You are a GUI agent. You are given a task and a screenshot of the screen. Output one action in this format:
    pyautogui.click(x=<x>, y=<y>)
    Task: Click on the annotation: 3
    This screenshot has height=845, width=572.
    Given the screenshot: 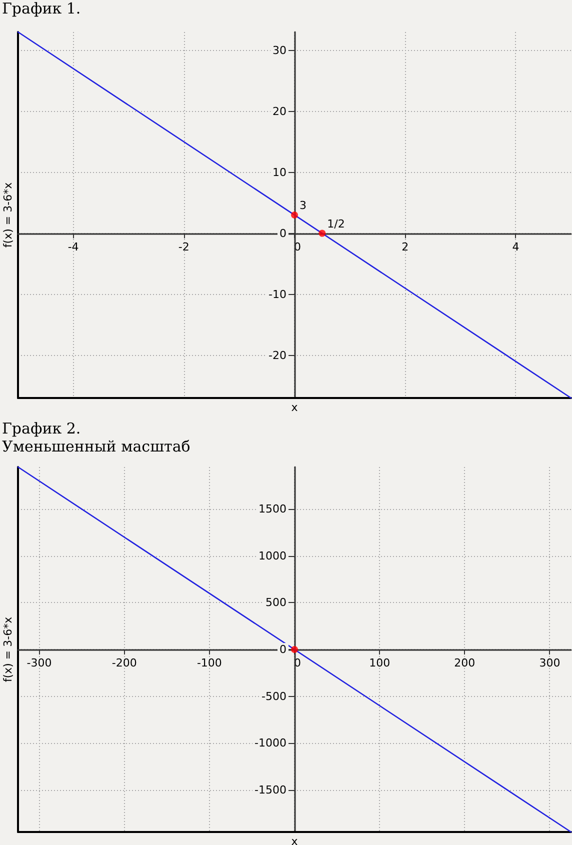 What is the action you would take?
    pyautogui.click(x=303, y=205)
    